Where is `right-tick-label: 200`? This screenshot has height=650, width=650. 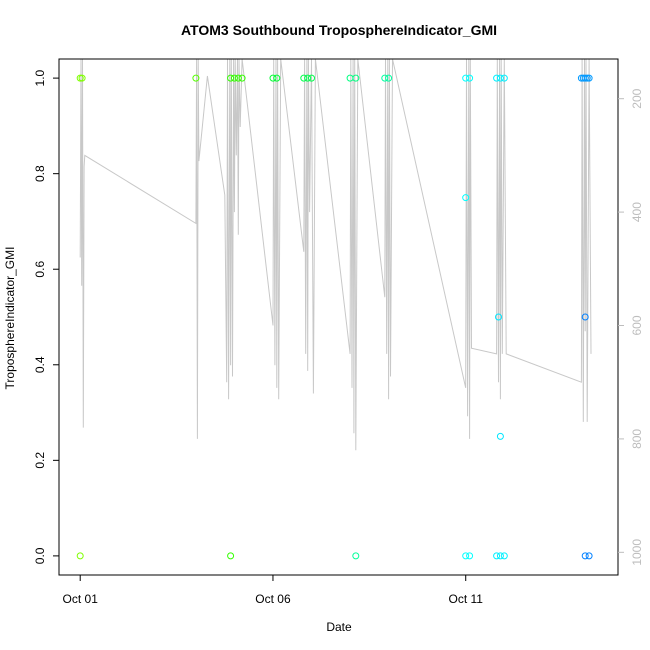
right-tick-label: 200 is located at coordinates (637, 98).